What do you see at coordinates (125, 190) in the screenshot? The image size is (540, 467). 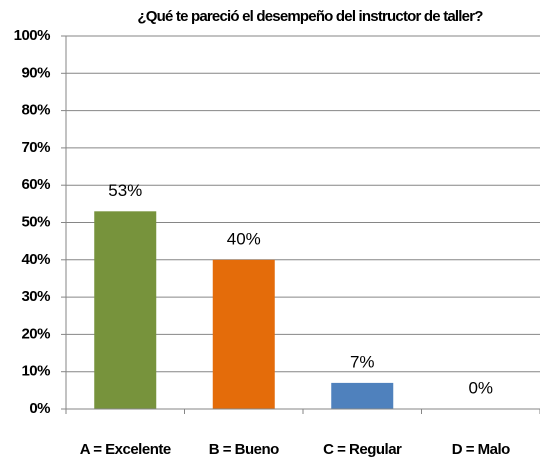 I see `value-label: 53%` at bounding box center [125, 190].